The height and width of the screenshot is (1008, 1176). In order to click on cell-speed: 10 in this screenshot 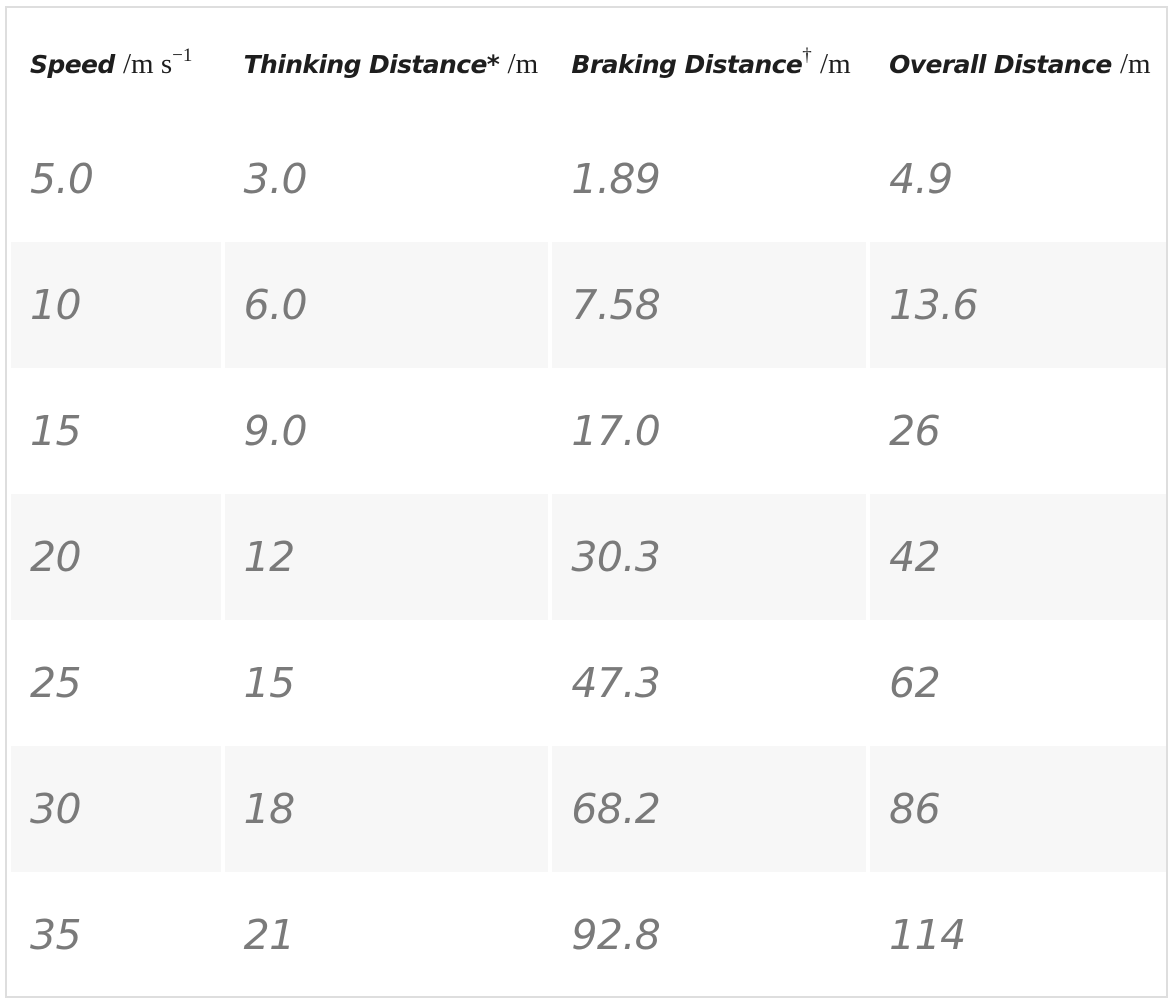, I will do `click(118, 305)`.